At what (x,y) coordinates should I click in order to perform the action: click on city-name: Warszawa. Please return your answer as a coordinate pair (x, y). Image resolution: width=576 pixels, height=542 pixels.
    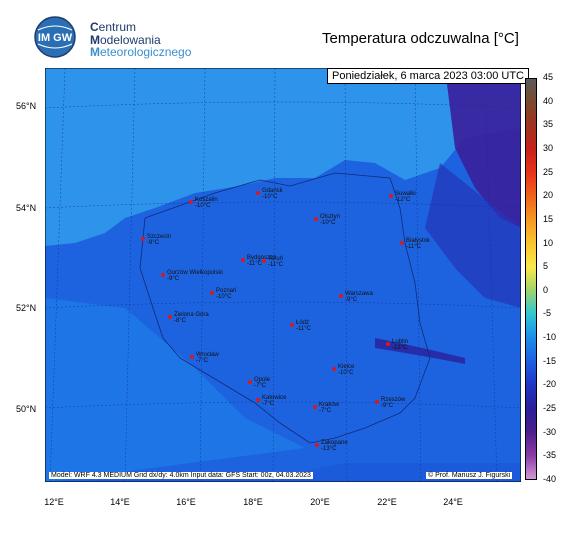
    Looking at the image, I should click on (359, 294).